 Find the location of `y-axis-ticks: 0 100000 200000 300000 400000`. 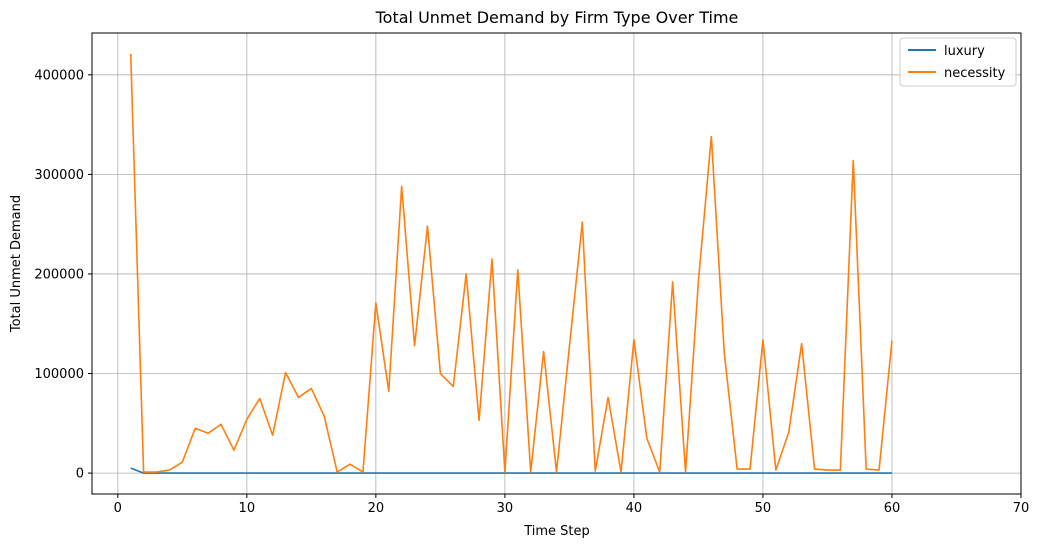

y-axis-ticks: 0 100000 200000 300000 400000 is located at coordinates (63, 275).